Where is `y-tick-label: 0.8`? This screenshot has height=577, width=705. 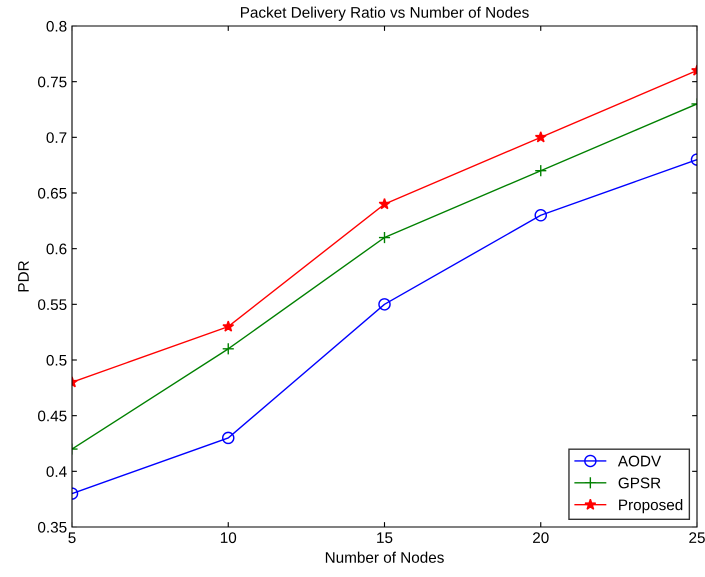
y-tick-label: 0.8 is located at coordinates (56, 26).